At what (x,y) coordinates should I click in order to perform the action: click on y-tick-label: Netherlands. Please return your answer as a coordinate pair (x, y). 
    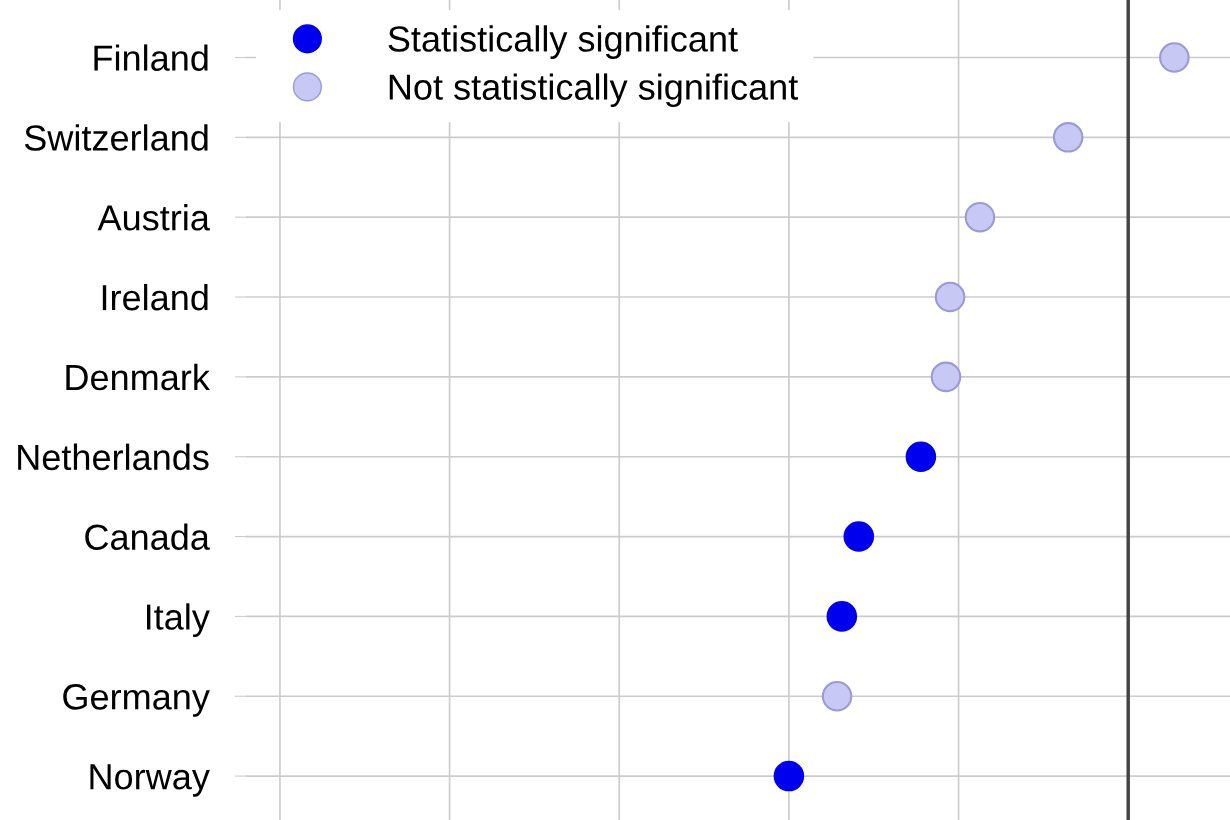
    Looking at the image, I should click on (113, 457).